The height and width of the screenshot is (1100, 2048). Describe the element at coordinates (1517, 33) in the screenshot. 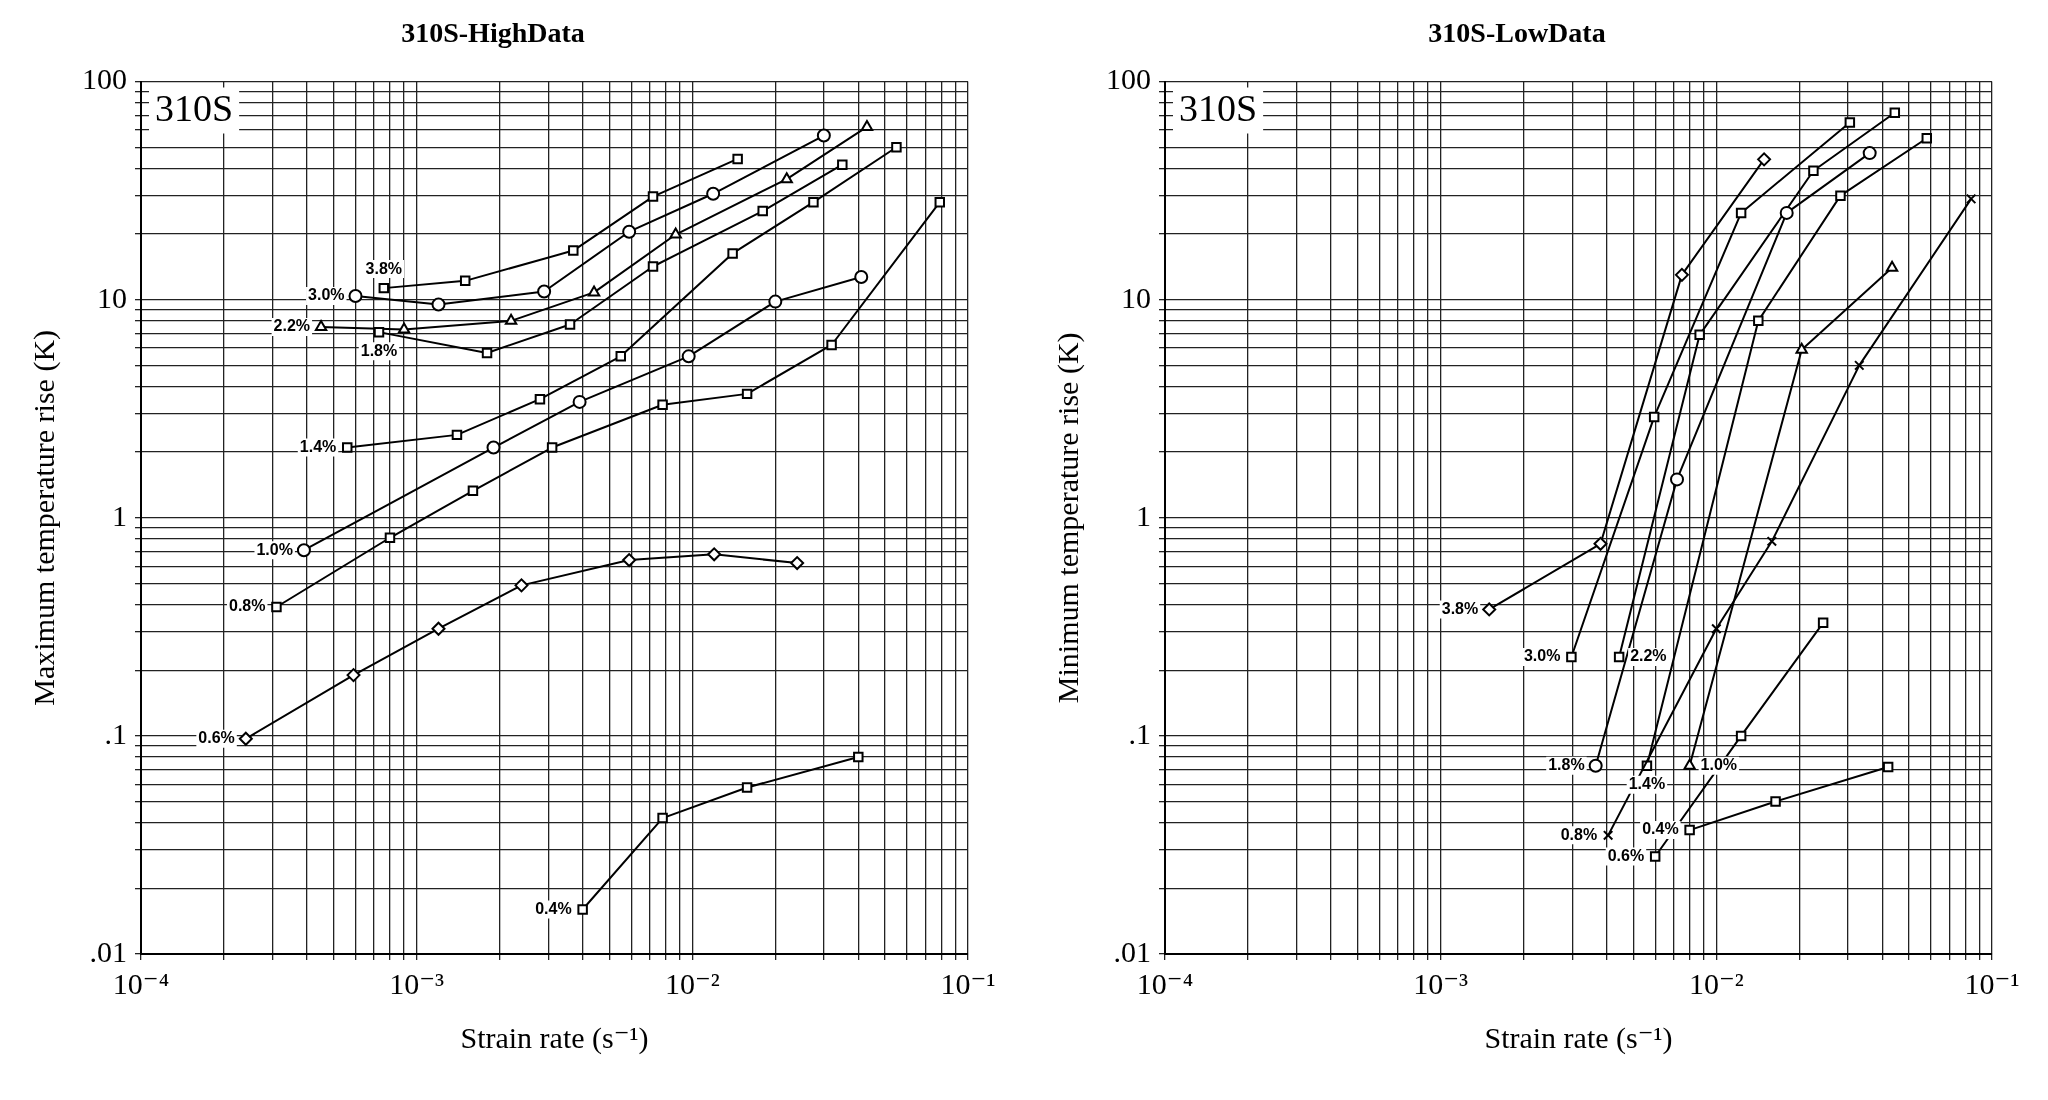

I see `chart-title: 310S-LowData` at that location.